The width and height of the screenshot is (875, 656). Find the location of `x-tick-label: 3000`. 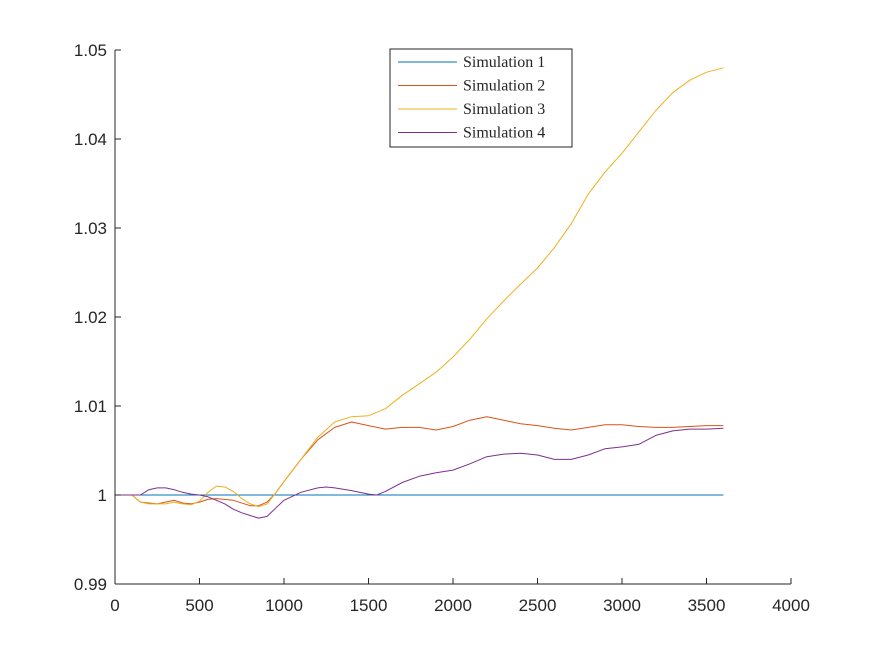

x-tick-label: 3000 is located at coordinates (622, 605).